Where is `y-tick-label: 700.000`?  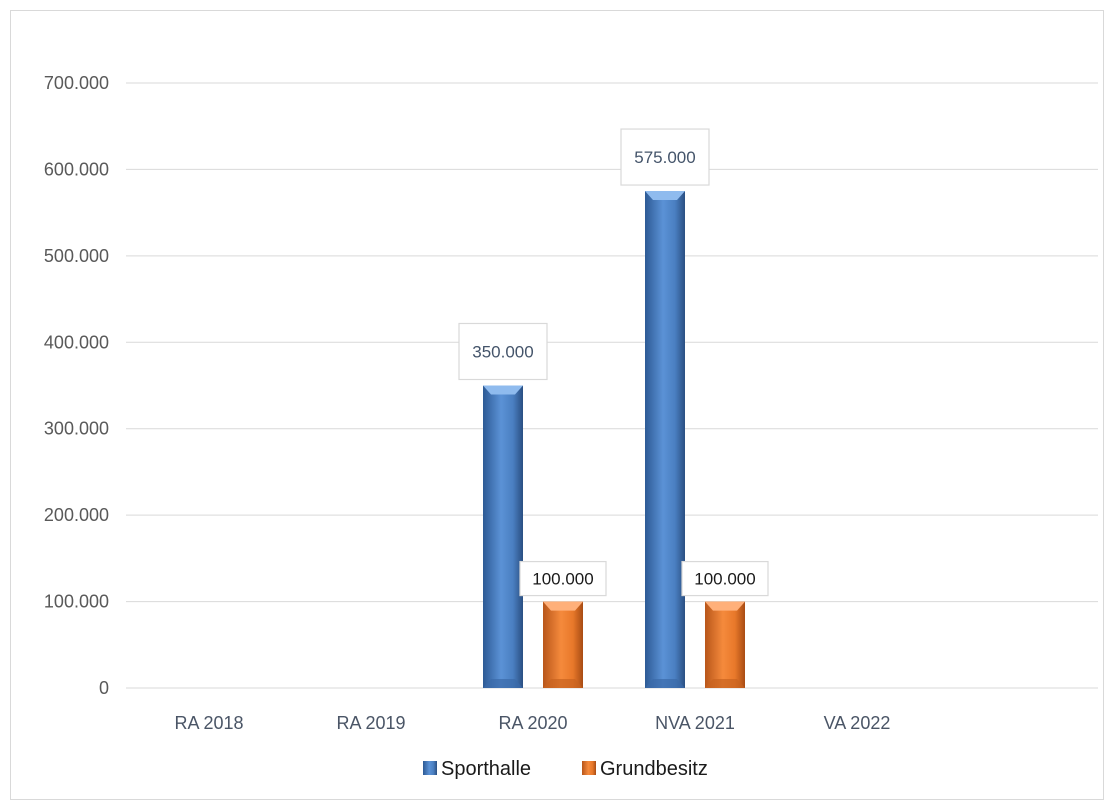
y-tick-label: 700.000 is located at coordinates (76, 83).